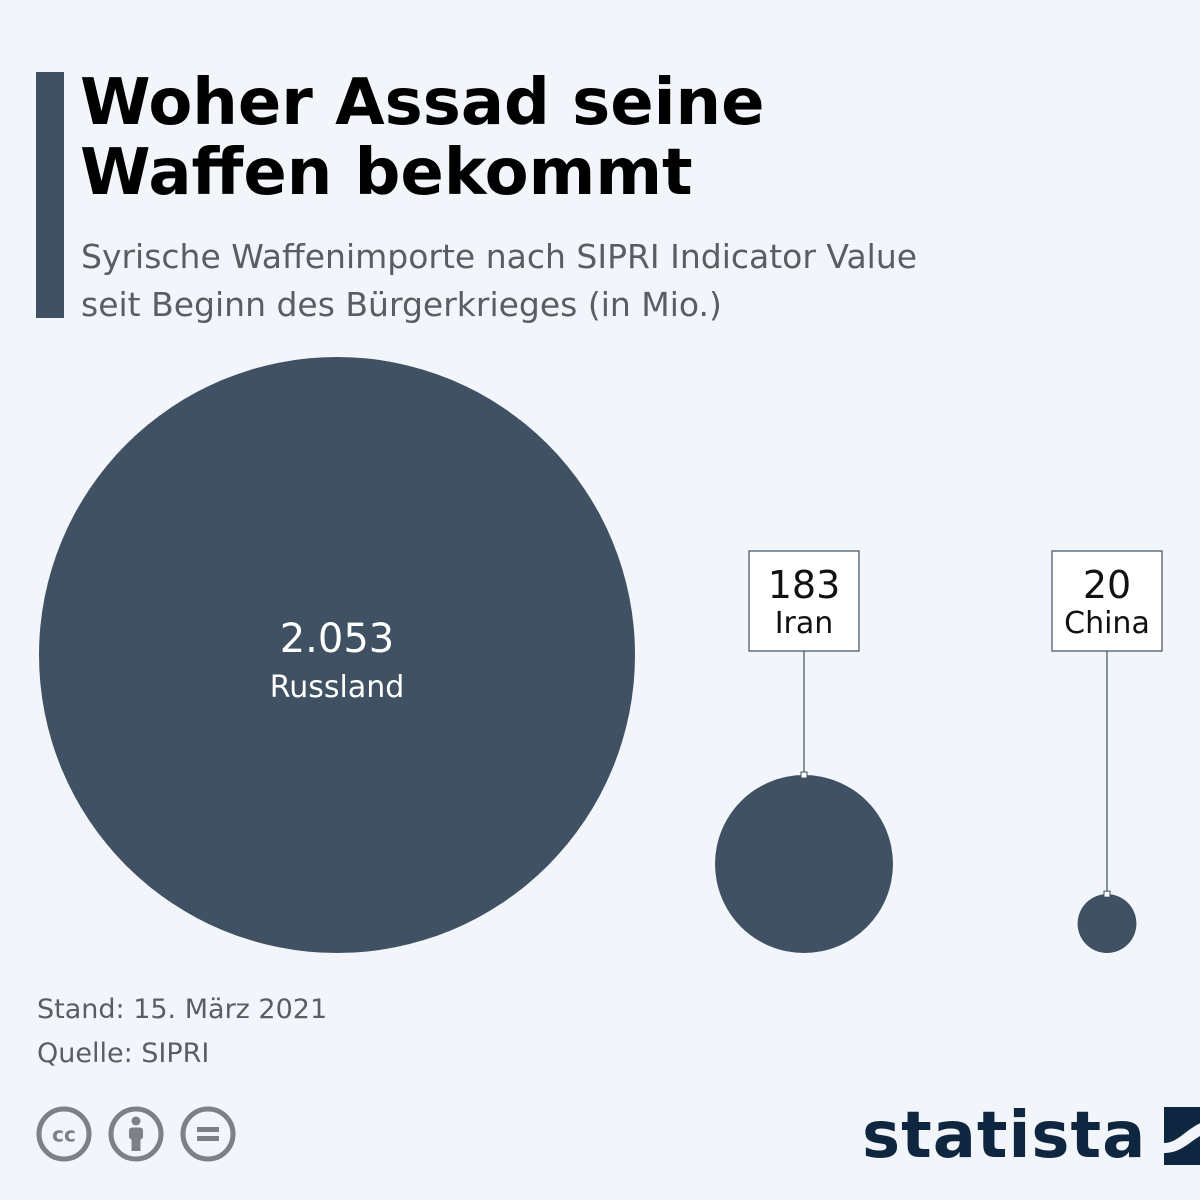  Describe the element at coordinates (337, 639) in the screenshot. I see `value-label-russland: 2.053` at that location.